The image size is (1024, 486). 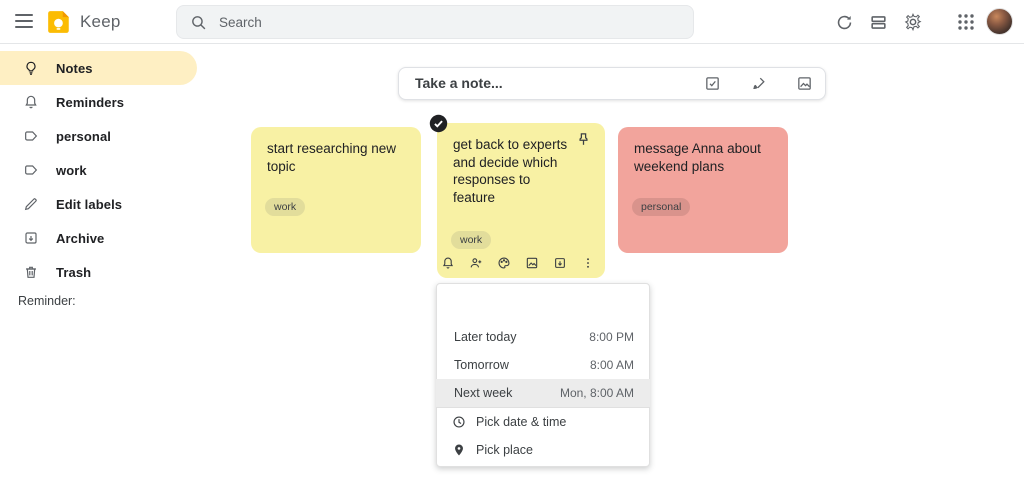 I want to click on settings-gear-icon, so click(x=913, y=22).